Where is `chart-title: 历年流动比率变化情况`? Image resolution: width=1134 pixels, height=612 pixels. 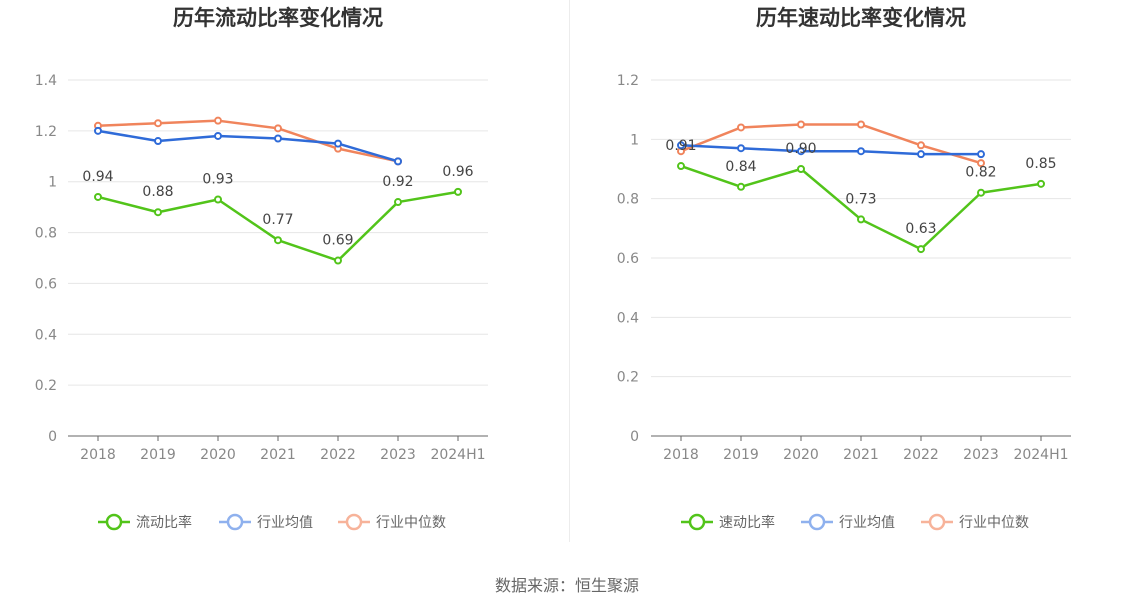 chart-title: 历年流动比率变化情况 is located at coordinates (278, 18).